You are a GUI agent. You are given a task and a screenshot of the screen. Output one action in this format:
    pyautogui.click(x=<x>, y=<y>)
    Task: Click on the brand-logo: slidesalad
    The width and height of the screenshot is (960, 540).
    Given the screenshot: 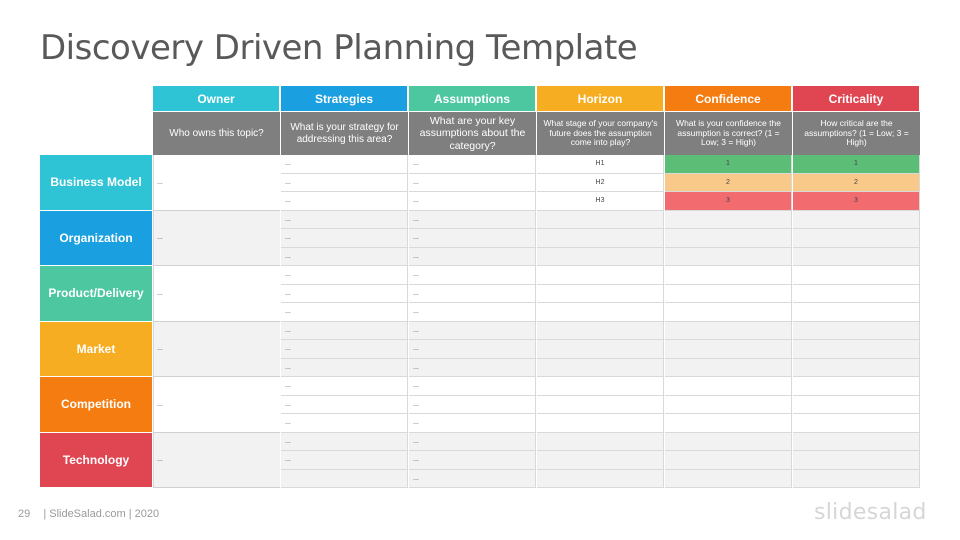 What is the action you would take?
    pyautogui.click(x=870, y=512)
    